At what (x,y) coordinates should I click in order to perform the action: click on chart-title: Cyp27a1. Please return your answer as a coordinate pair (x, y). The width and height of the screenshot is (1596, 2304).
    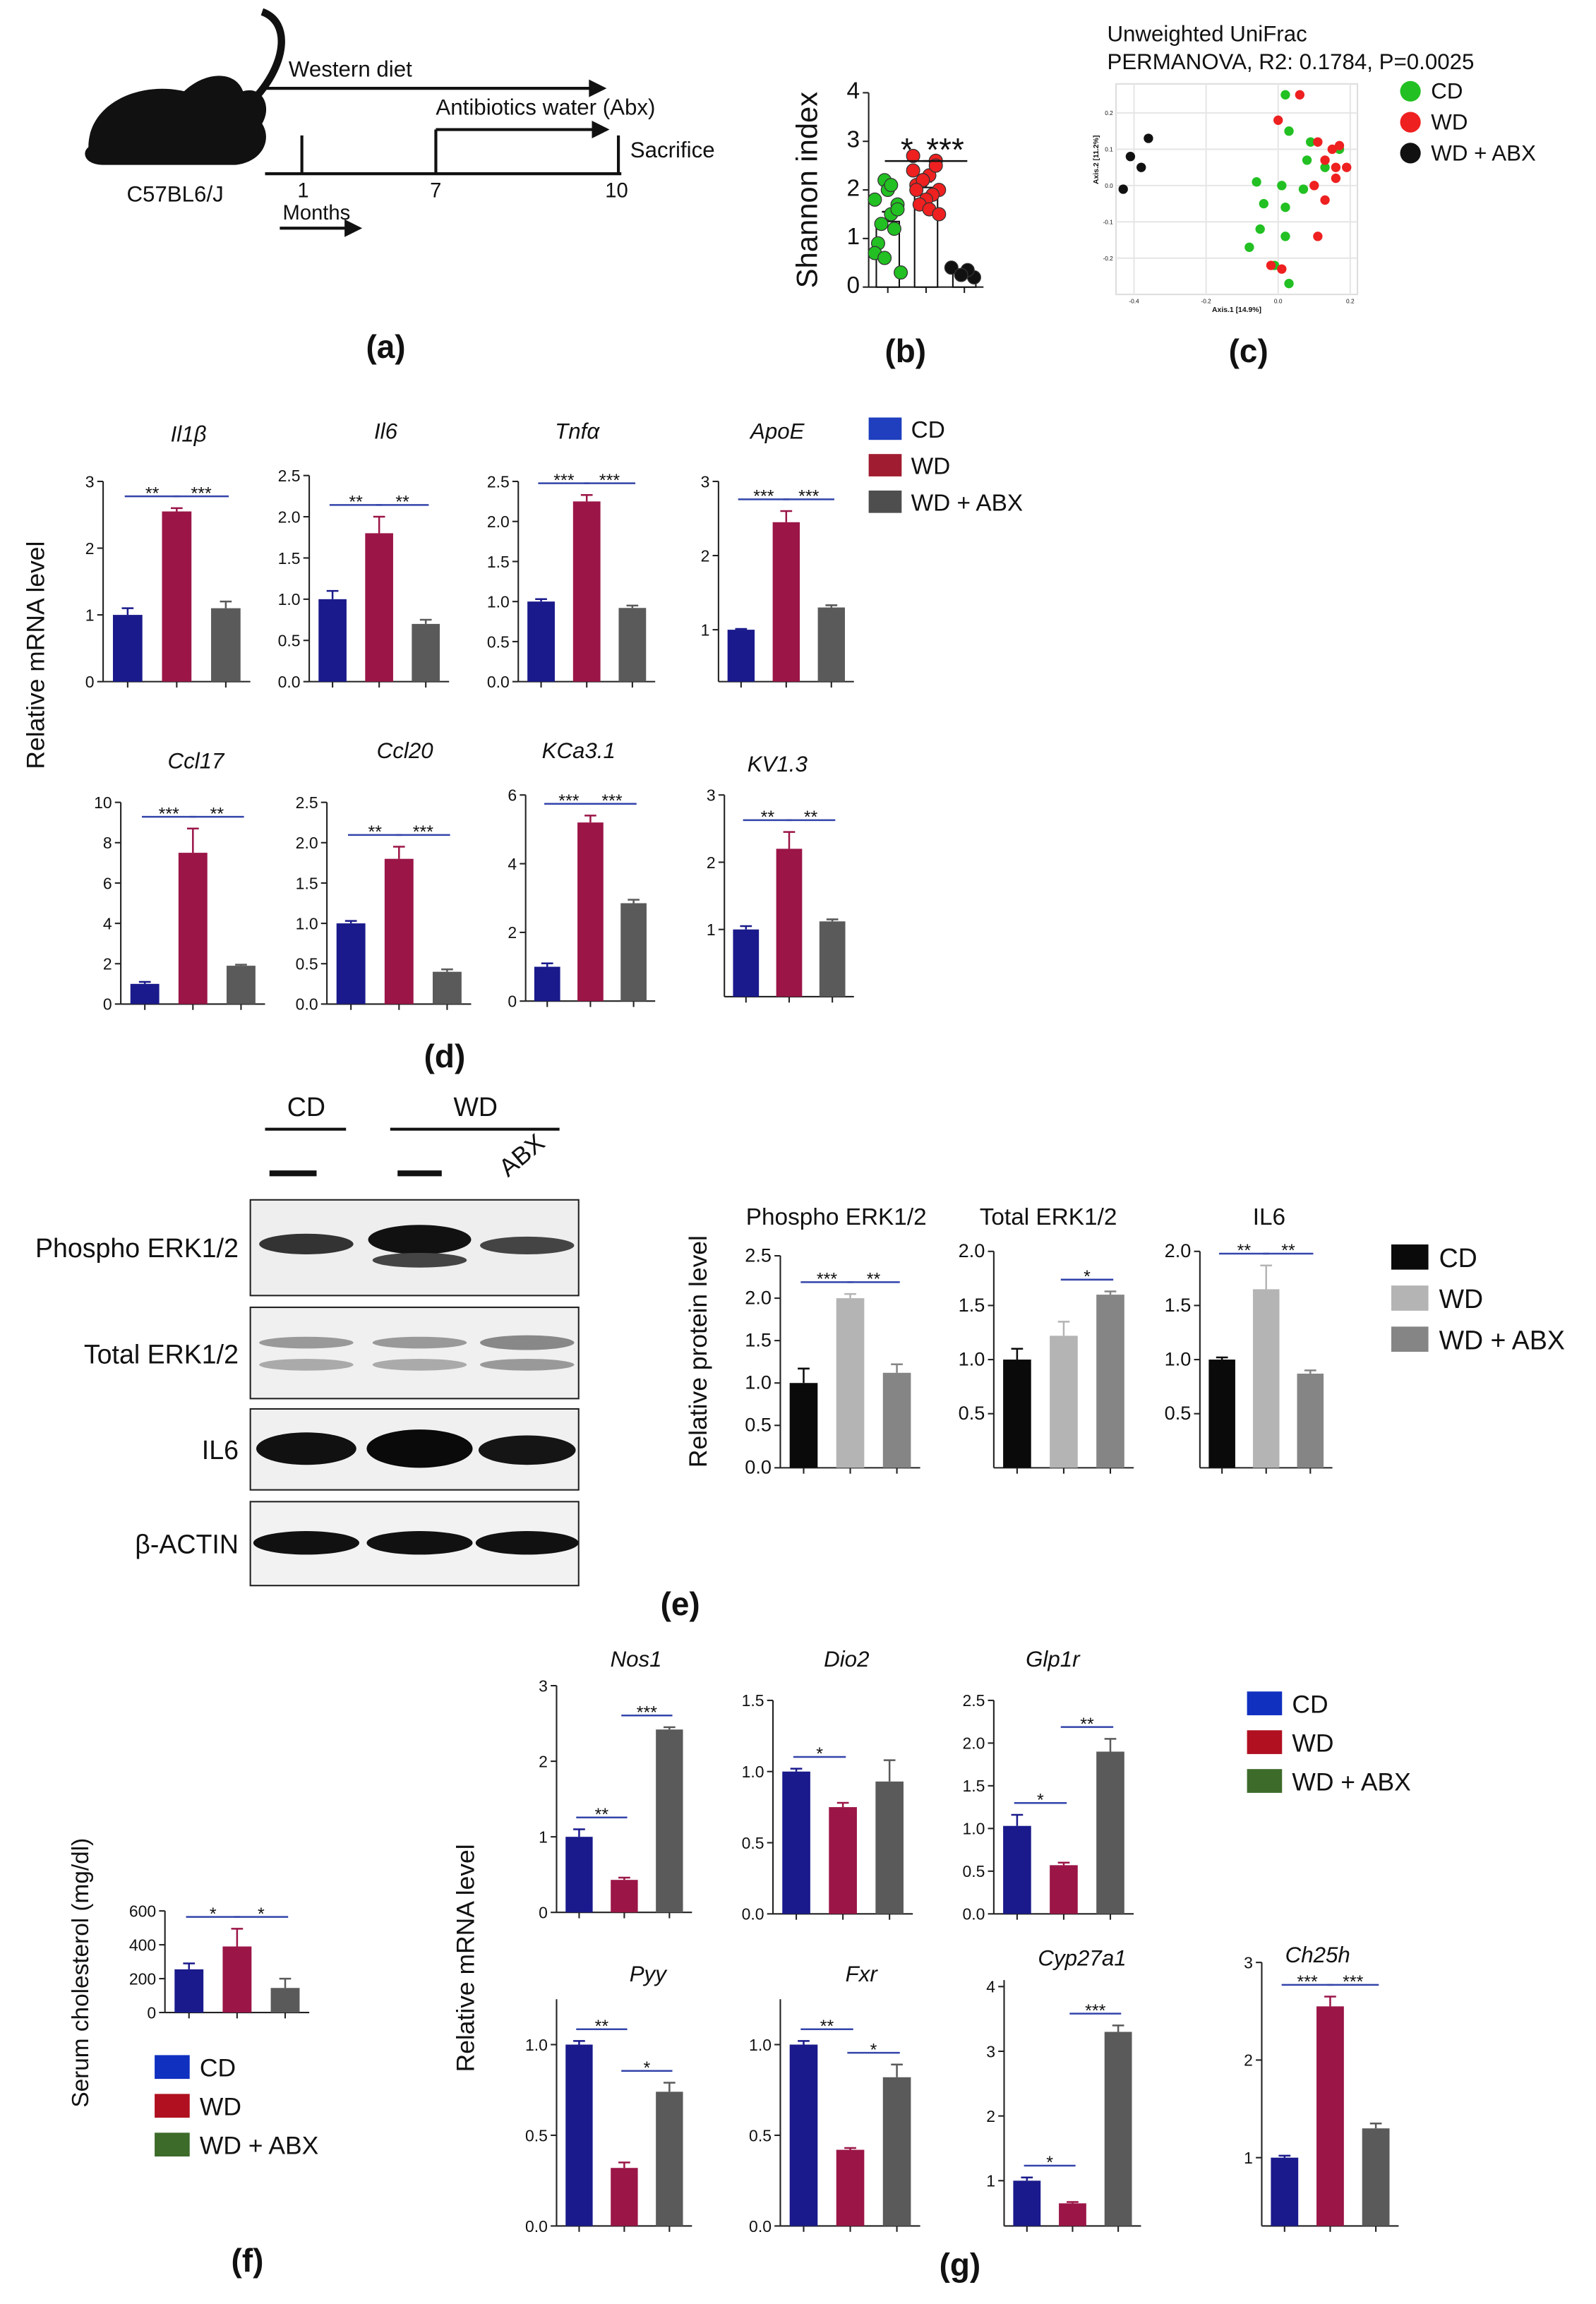
    Looking at the image, I should click on (1082, 1958).